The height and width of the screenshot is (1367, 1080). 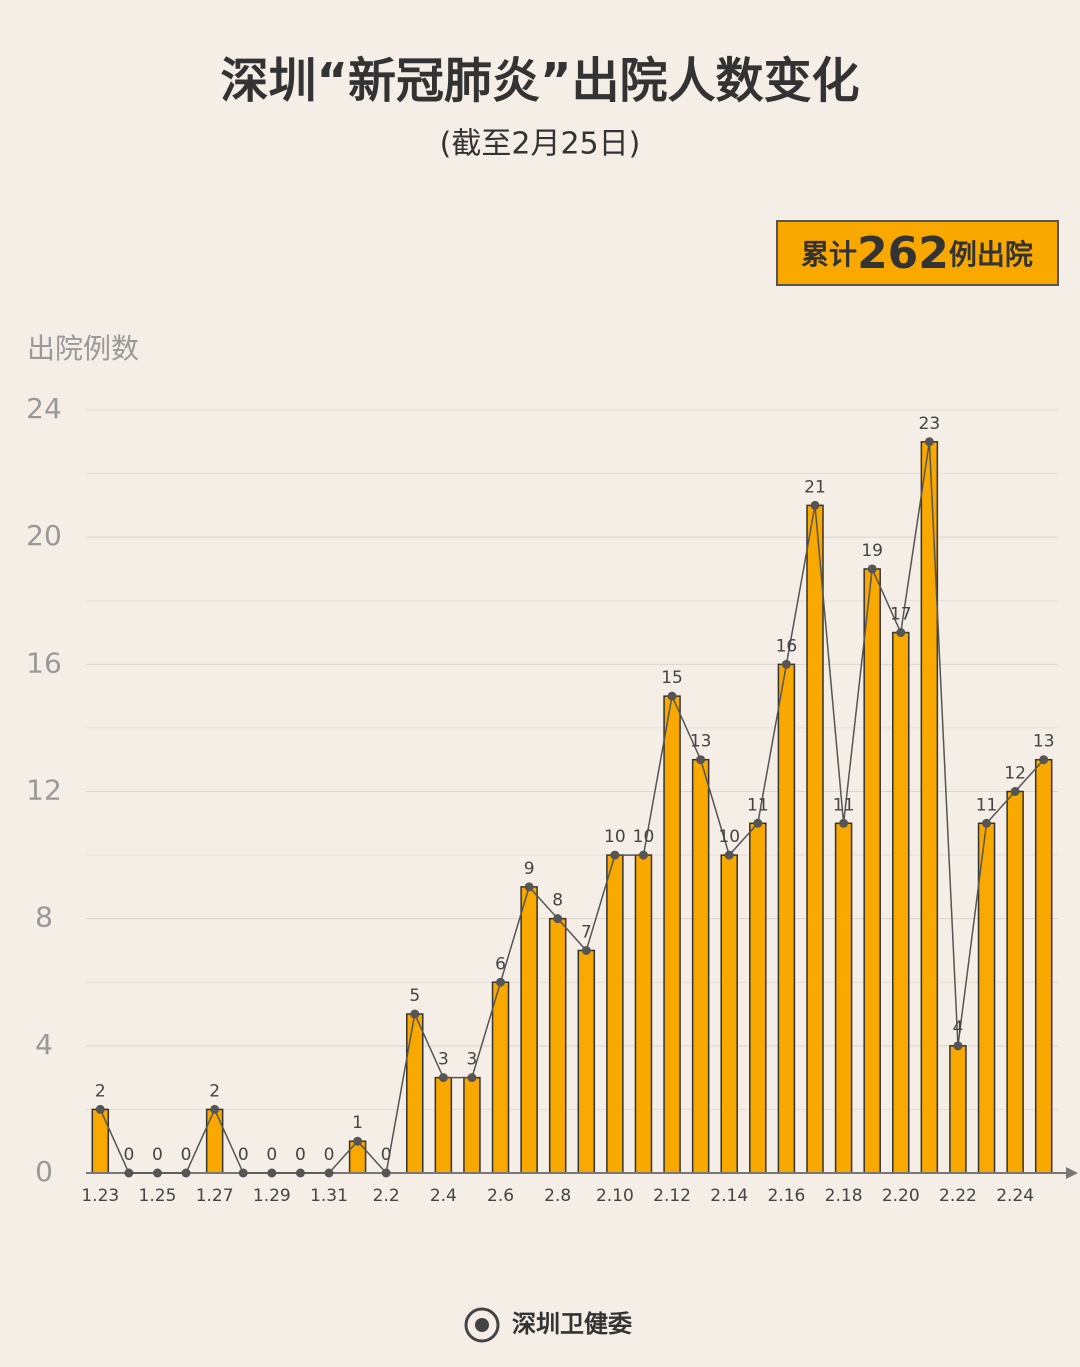 What do you see at coordinates (958, 1196) in the screenshot?
I see `x-tick-label: 2.22` at bounding box center [958, 1196].